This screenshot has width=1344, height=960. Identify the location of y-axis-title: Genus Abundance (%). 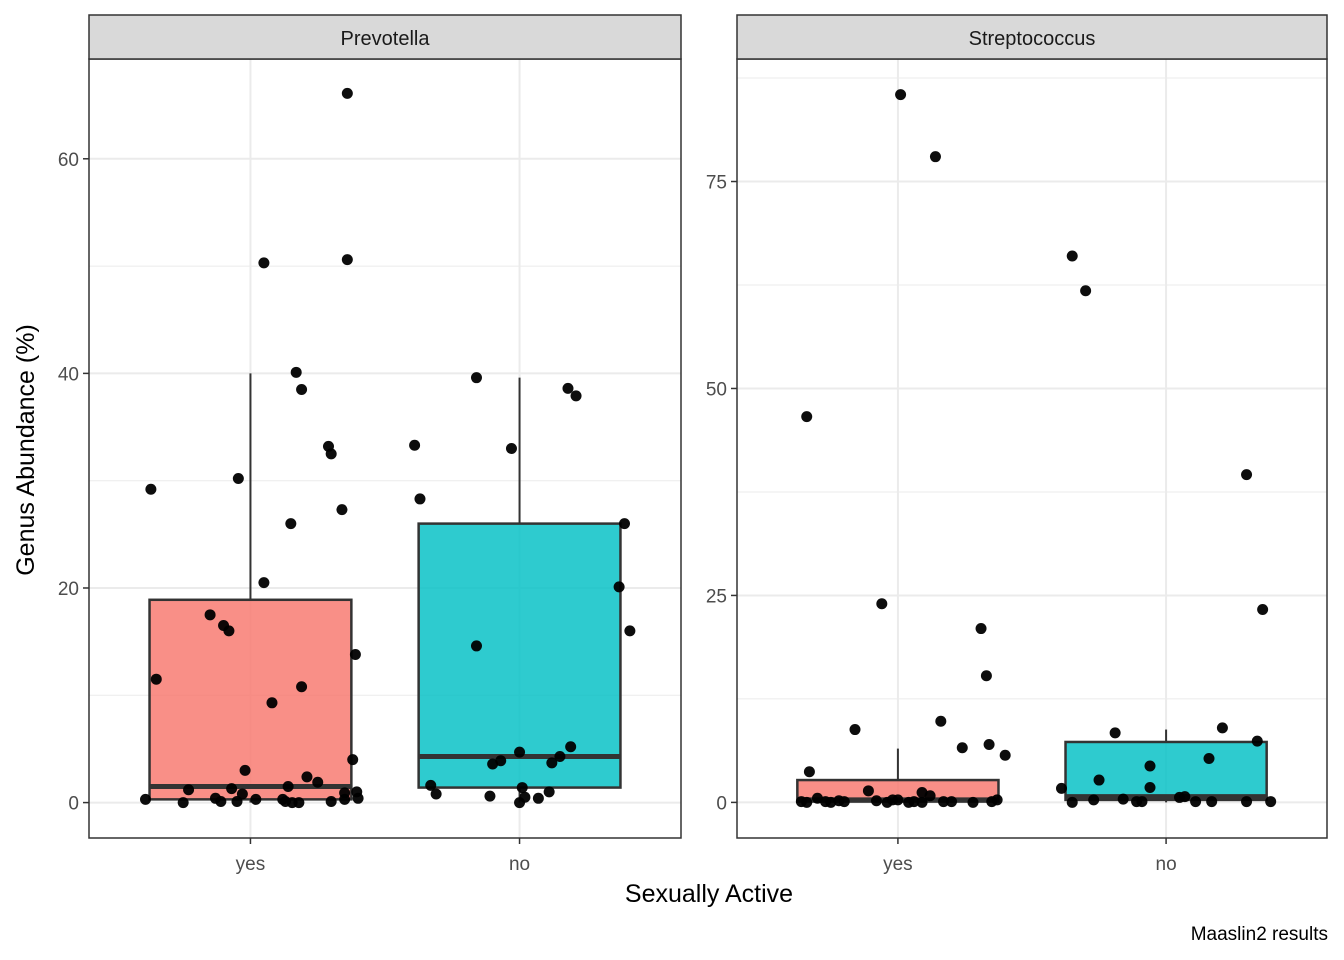
(26, 450).